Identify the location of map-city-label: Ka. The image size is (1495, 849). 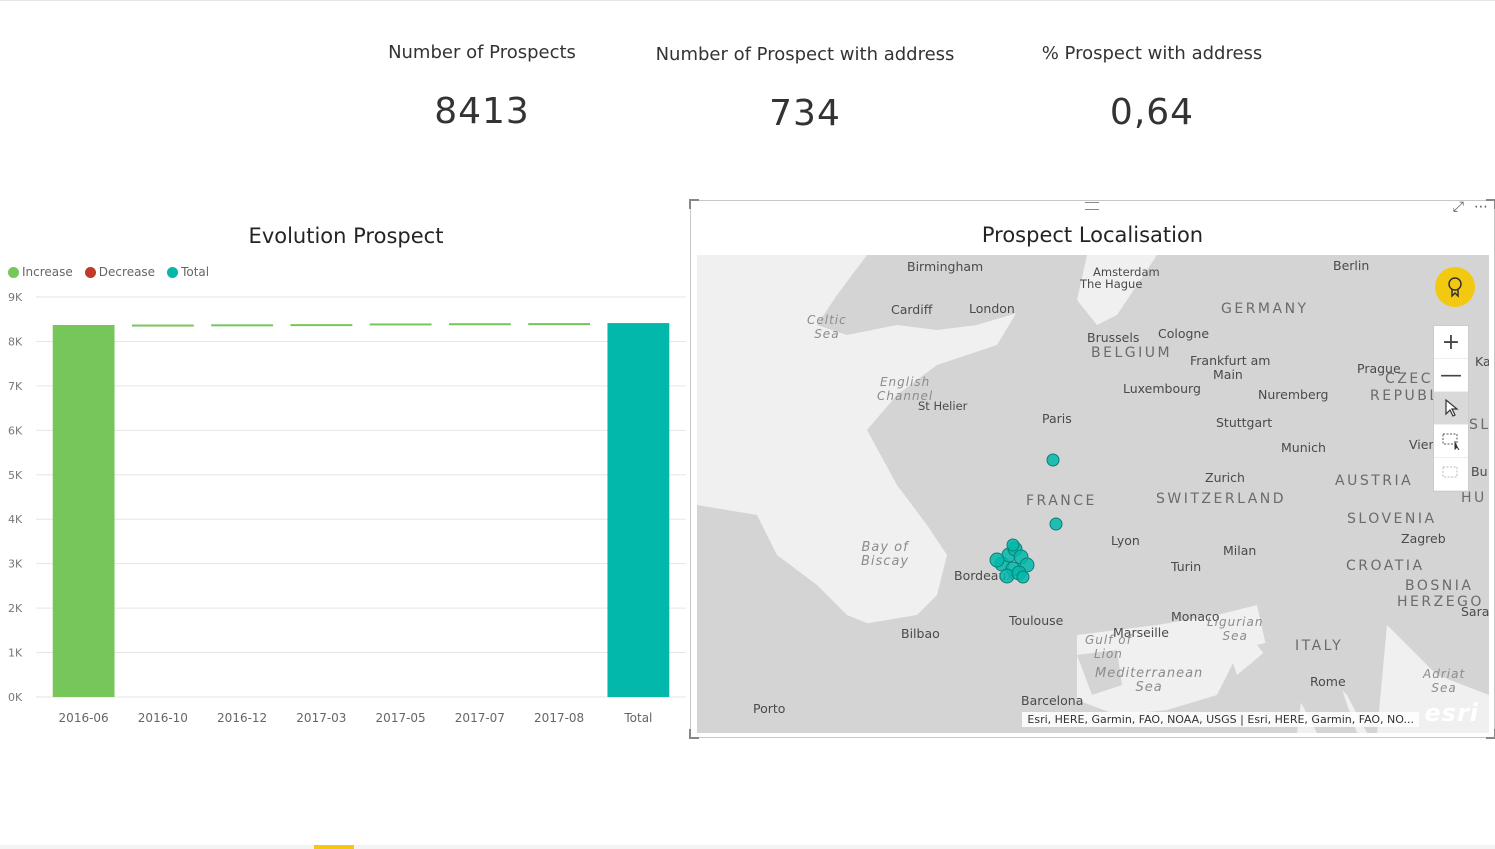
(1482, 361).